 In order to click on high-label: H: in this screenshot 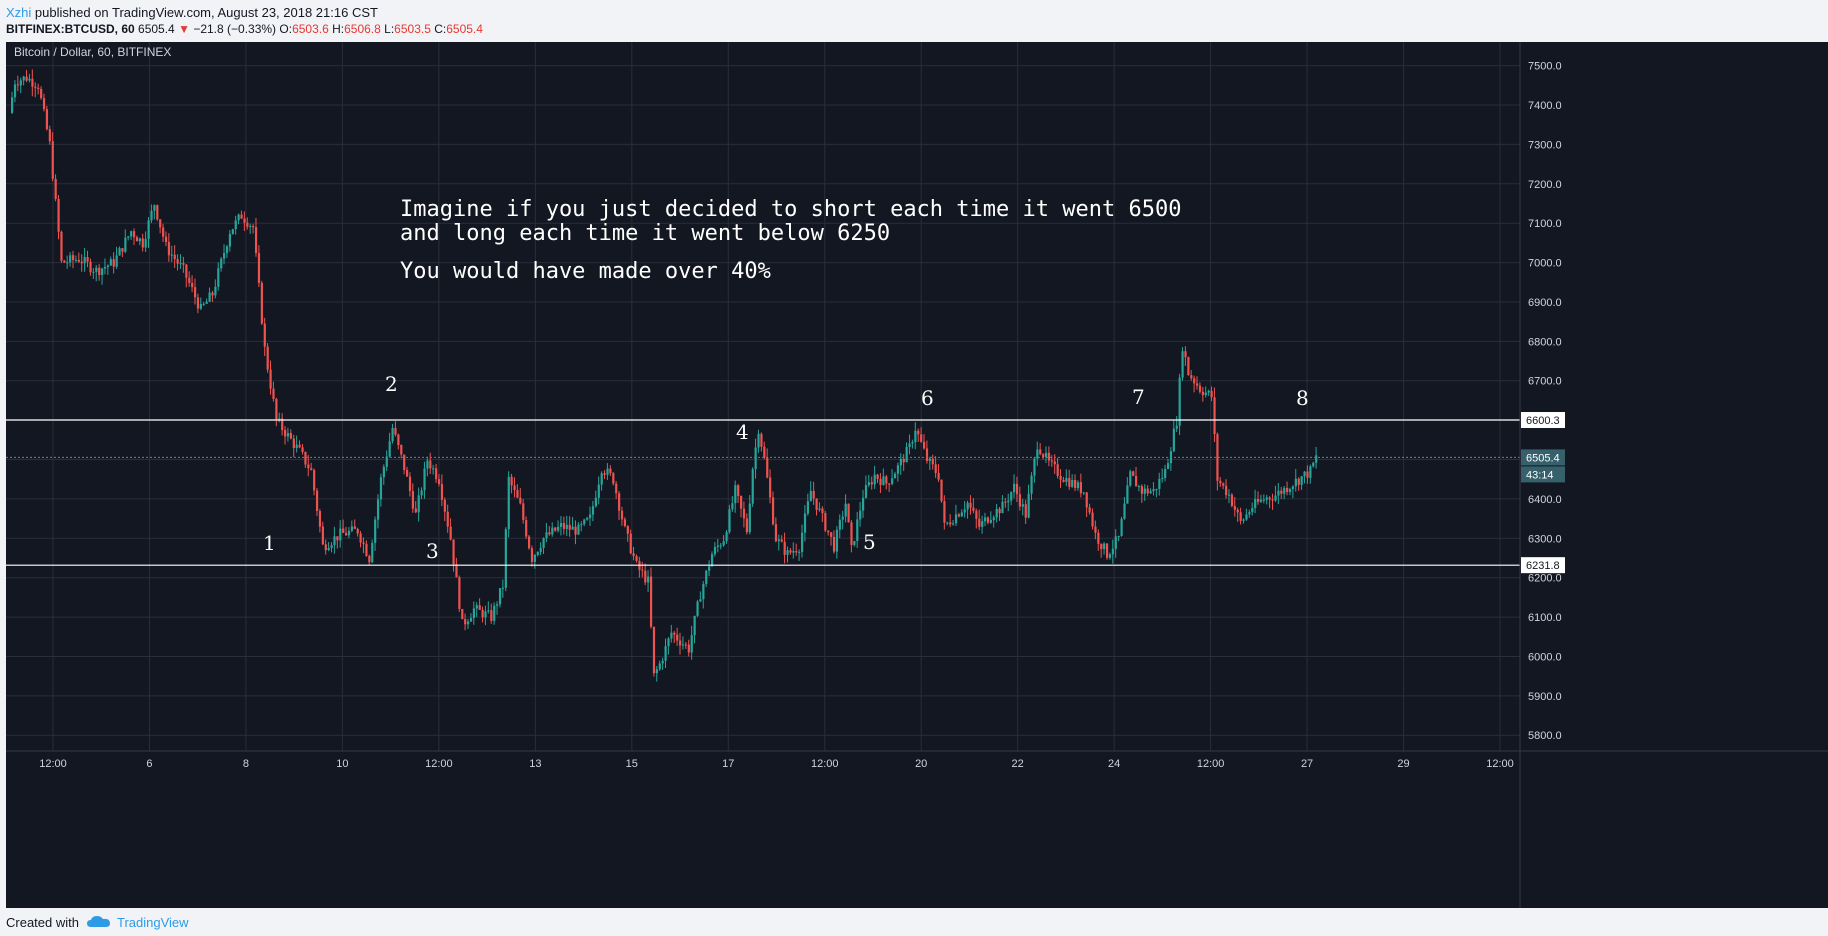, I will do `click(338, 29)`.